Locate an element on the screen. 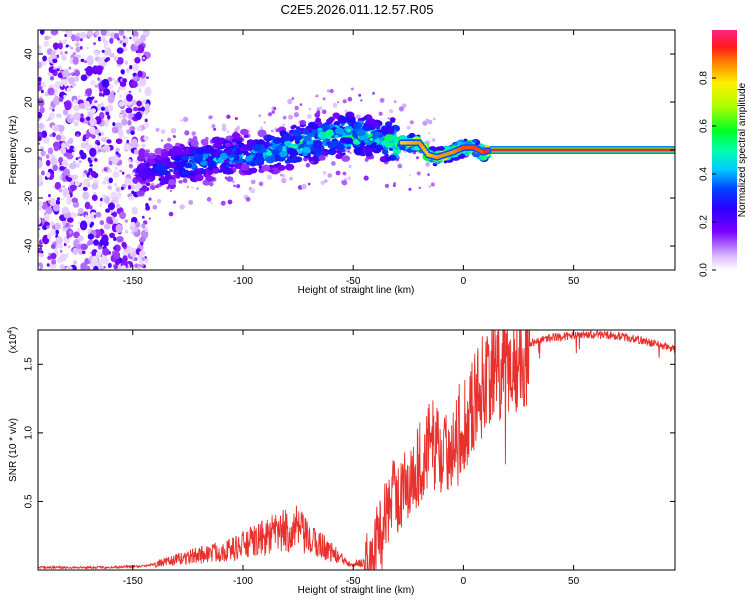 This screenshot has width=750, height=600. colorbar-bar is located at coordinates (724, 150).